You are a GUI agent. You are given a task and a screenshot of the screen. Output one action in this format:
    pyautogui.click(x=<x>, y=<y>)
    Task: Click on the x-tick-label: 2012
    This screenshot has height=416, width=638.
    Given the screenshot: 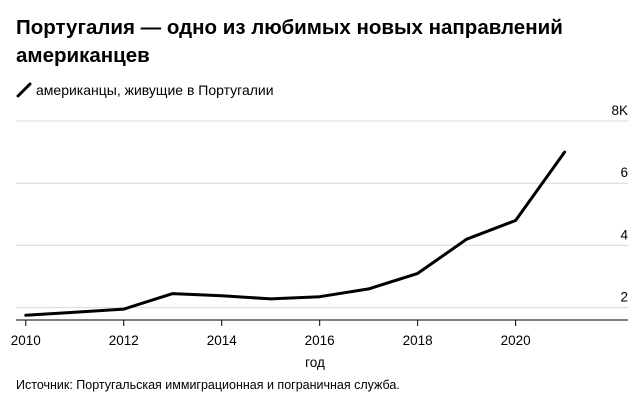 What is the action you would take?
    pyautogui.click(x=124, y=340)
    